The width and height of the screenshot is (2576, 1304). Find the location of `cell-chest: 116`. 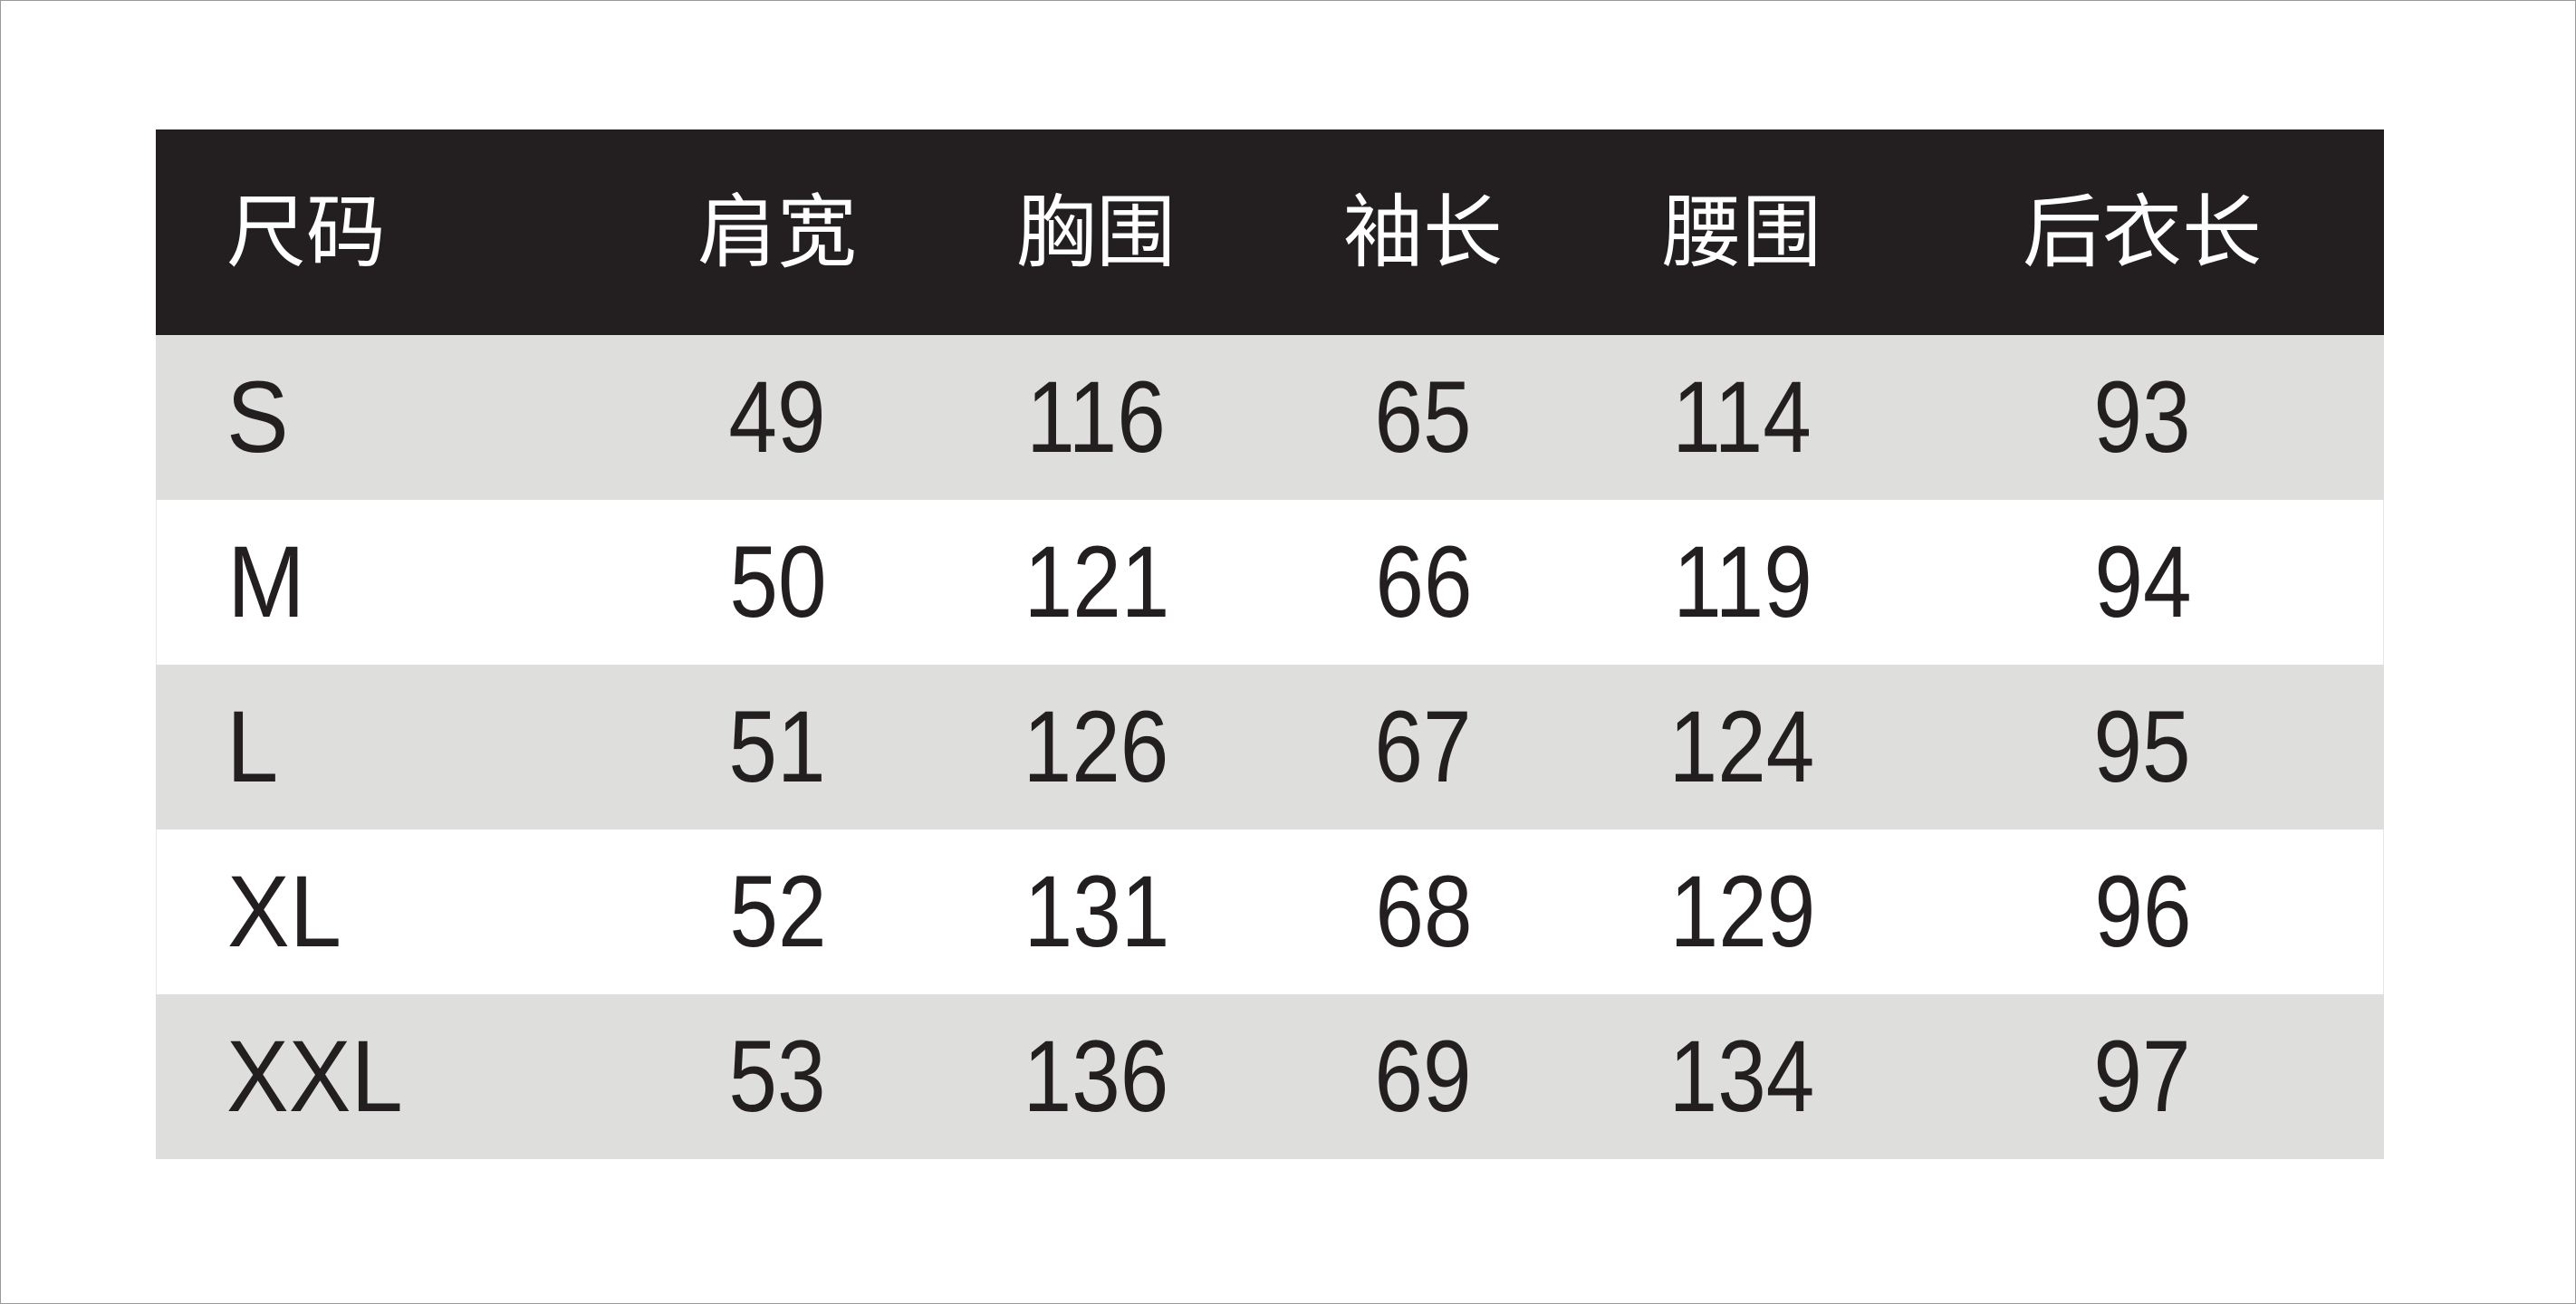

cell-chest: 116 is located at coordinates (1096, 417).